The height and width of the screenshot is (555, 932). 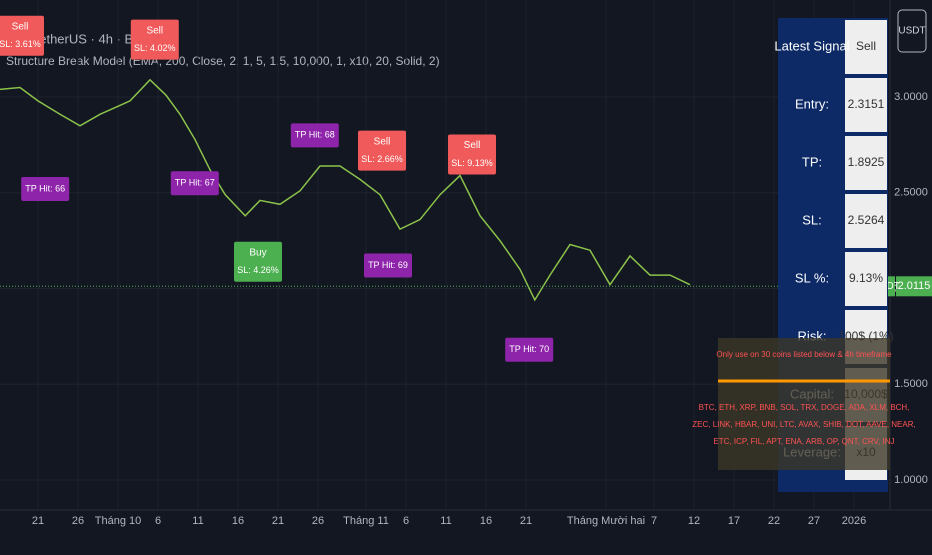 I want to click on signal-text: TP Hit: 69, so click(x=388, y=265).